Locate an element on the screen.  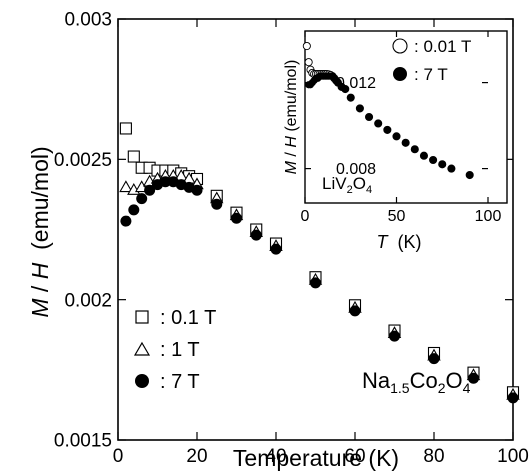
legend-filled-circle-marker is located at coordinates (142, 381).